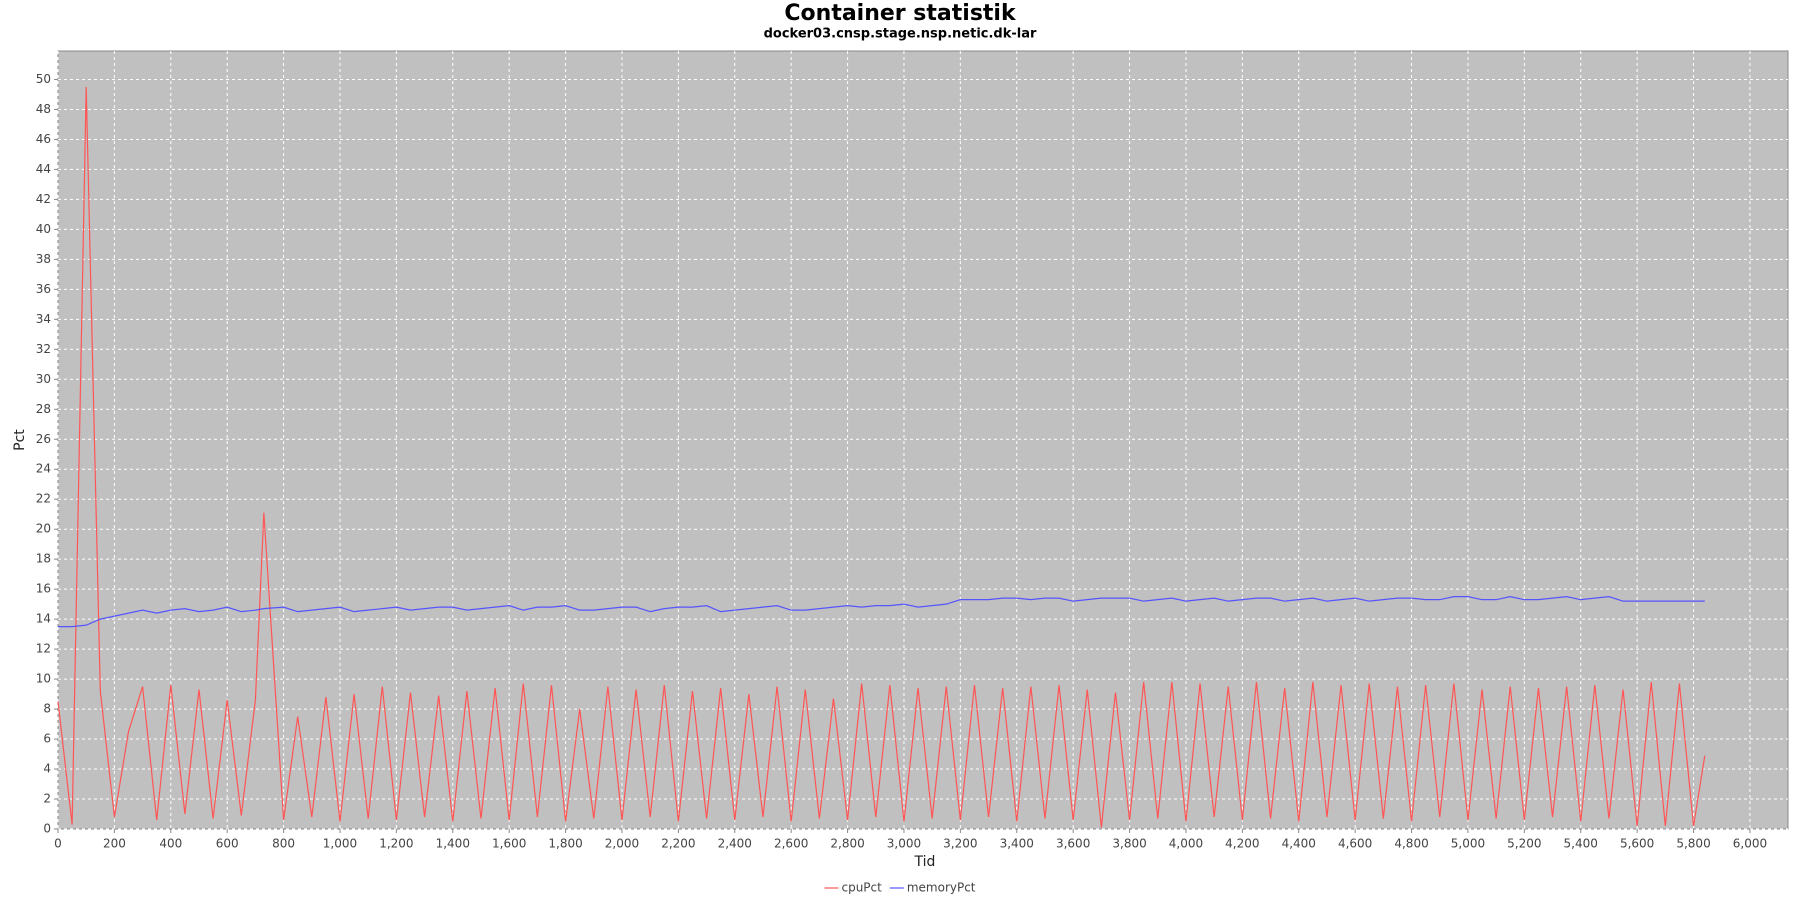  What do you see at coordinates (47, 769) in the screenshot?
I see `y-tick-label: 4` at bounding box center [47, 769].